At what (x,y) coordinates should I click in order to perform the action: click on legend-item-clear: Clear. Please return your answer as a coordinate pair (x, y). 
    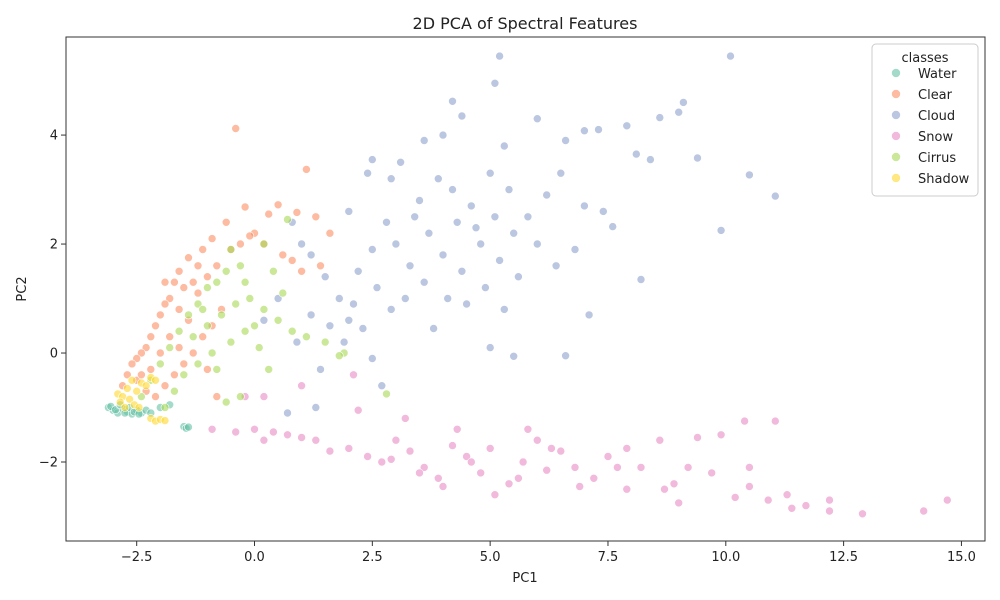
    Looking at the image, I should click on (922, 95).